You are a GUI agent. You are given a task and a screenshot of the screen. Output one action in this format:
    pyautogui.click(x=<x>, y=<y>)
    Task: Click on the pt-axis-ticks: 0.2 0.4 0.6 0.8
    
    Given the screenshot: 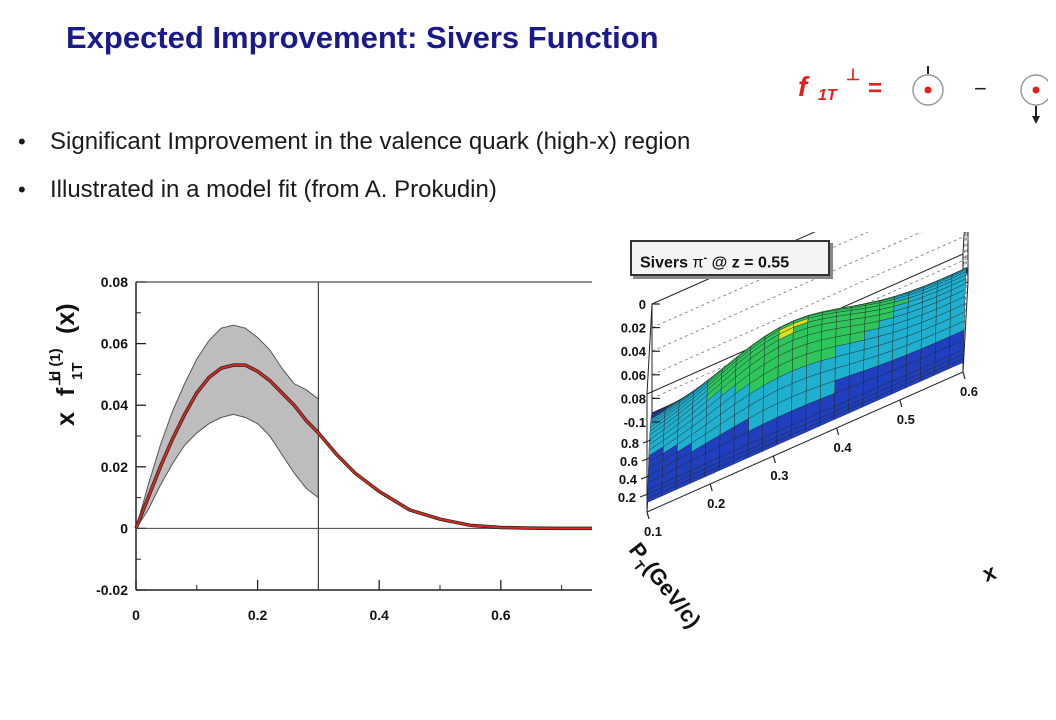 What is the action you would take?
    pyautogui.click(x=635, y=470)
    